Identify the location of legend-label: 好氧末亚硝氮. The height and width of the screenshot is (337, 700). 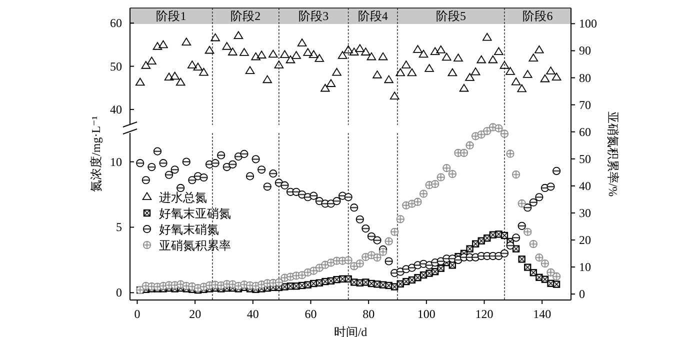
(195, 213).